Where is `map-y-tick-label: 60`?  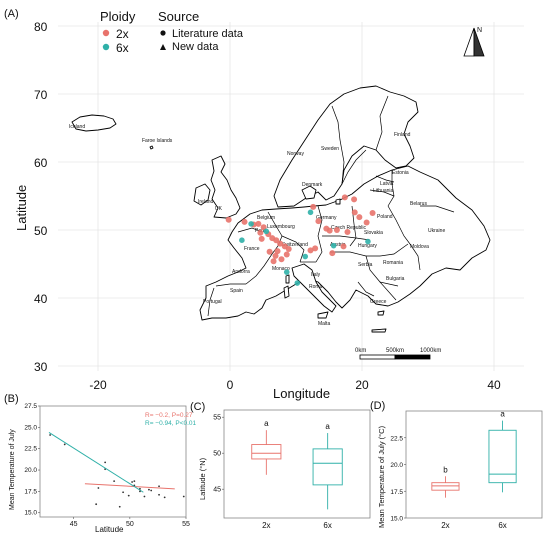 map-y-tick-label: 60 is located at coordinates (41, 163).